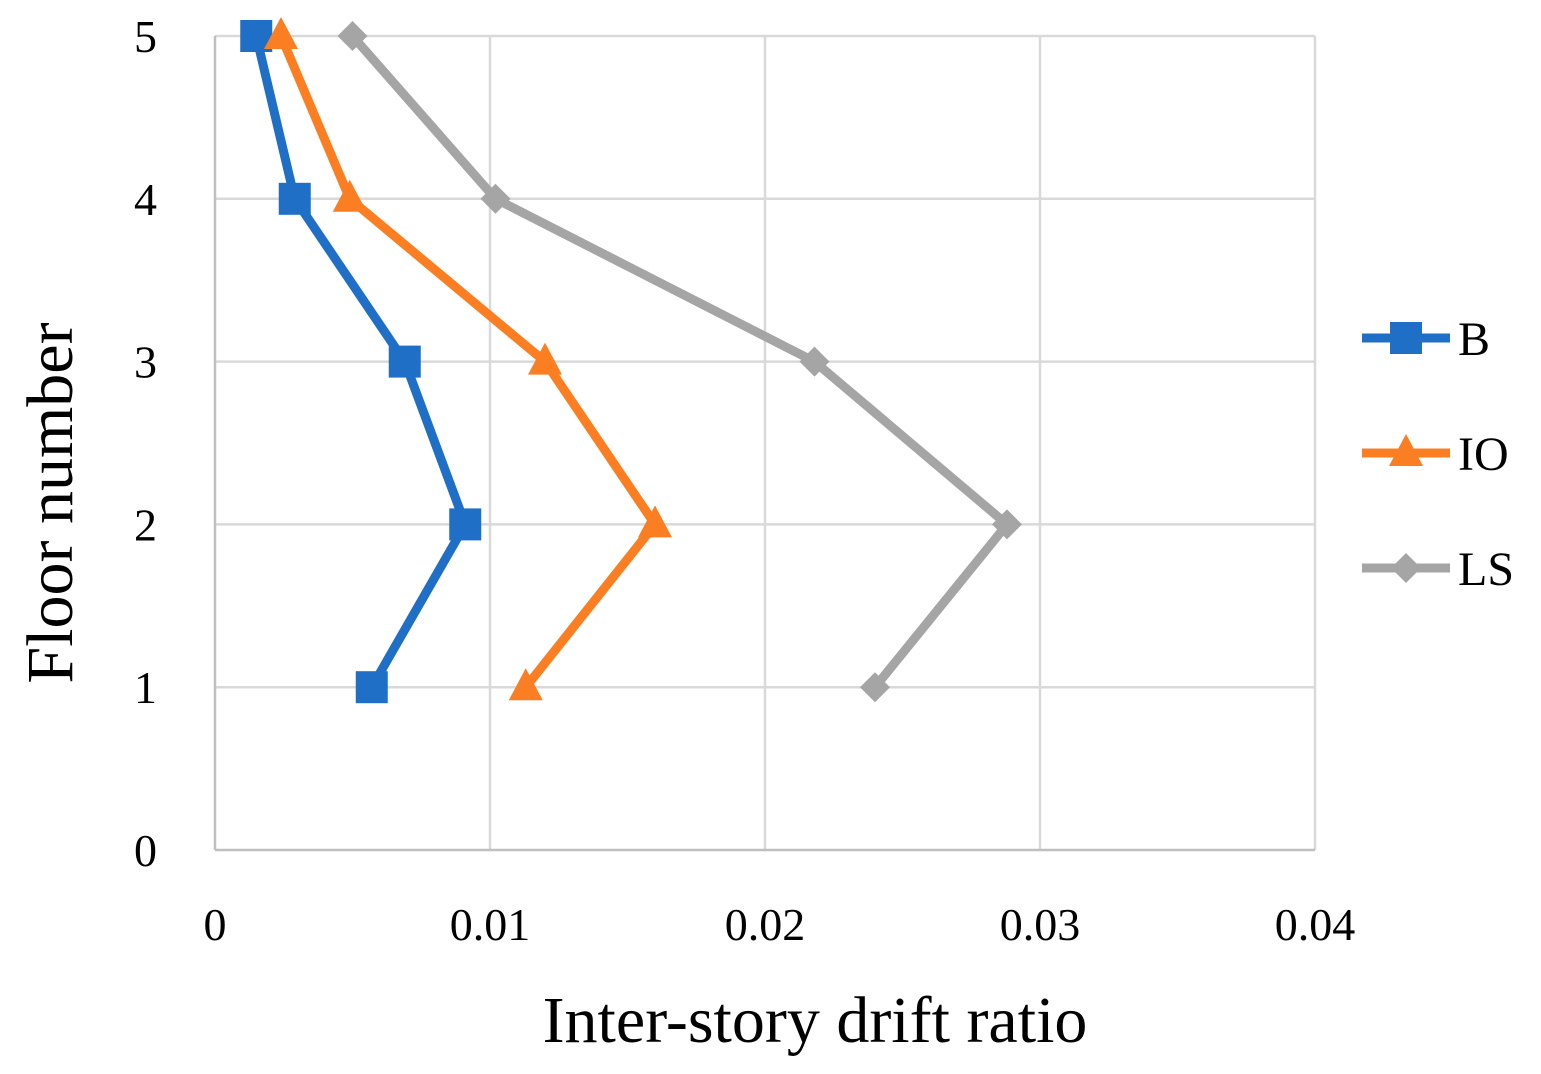  Describe the element at coordinates (145, 199) in the screenshot. I see `y-tick-label: 4` at that location.